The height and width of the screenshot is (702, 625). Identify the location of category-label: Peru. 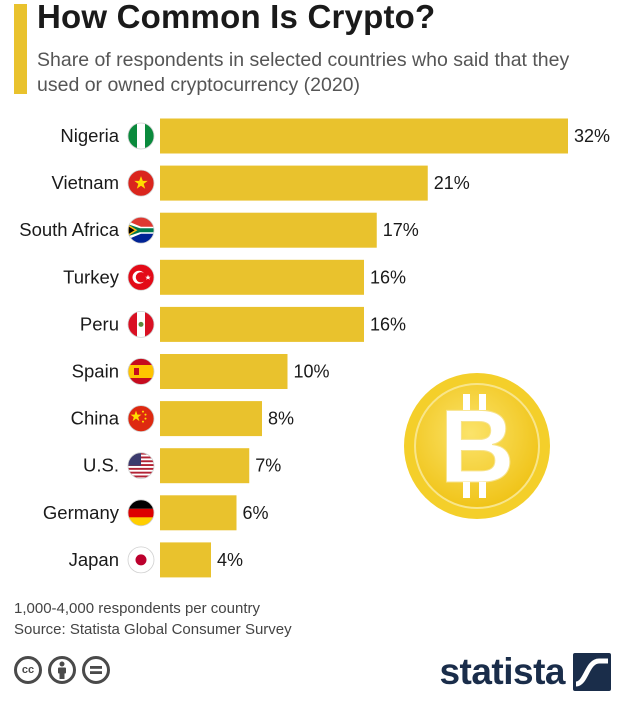
(99, 323).